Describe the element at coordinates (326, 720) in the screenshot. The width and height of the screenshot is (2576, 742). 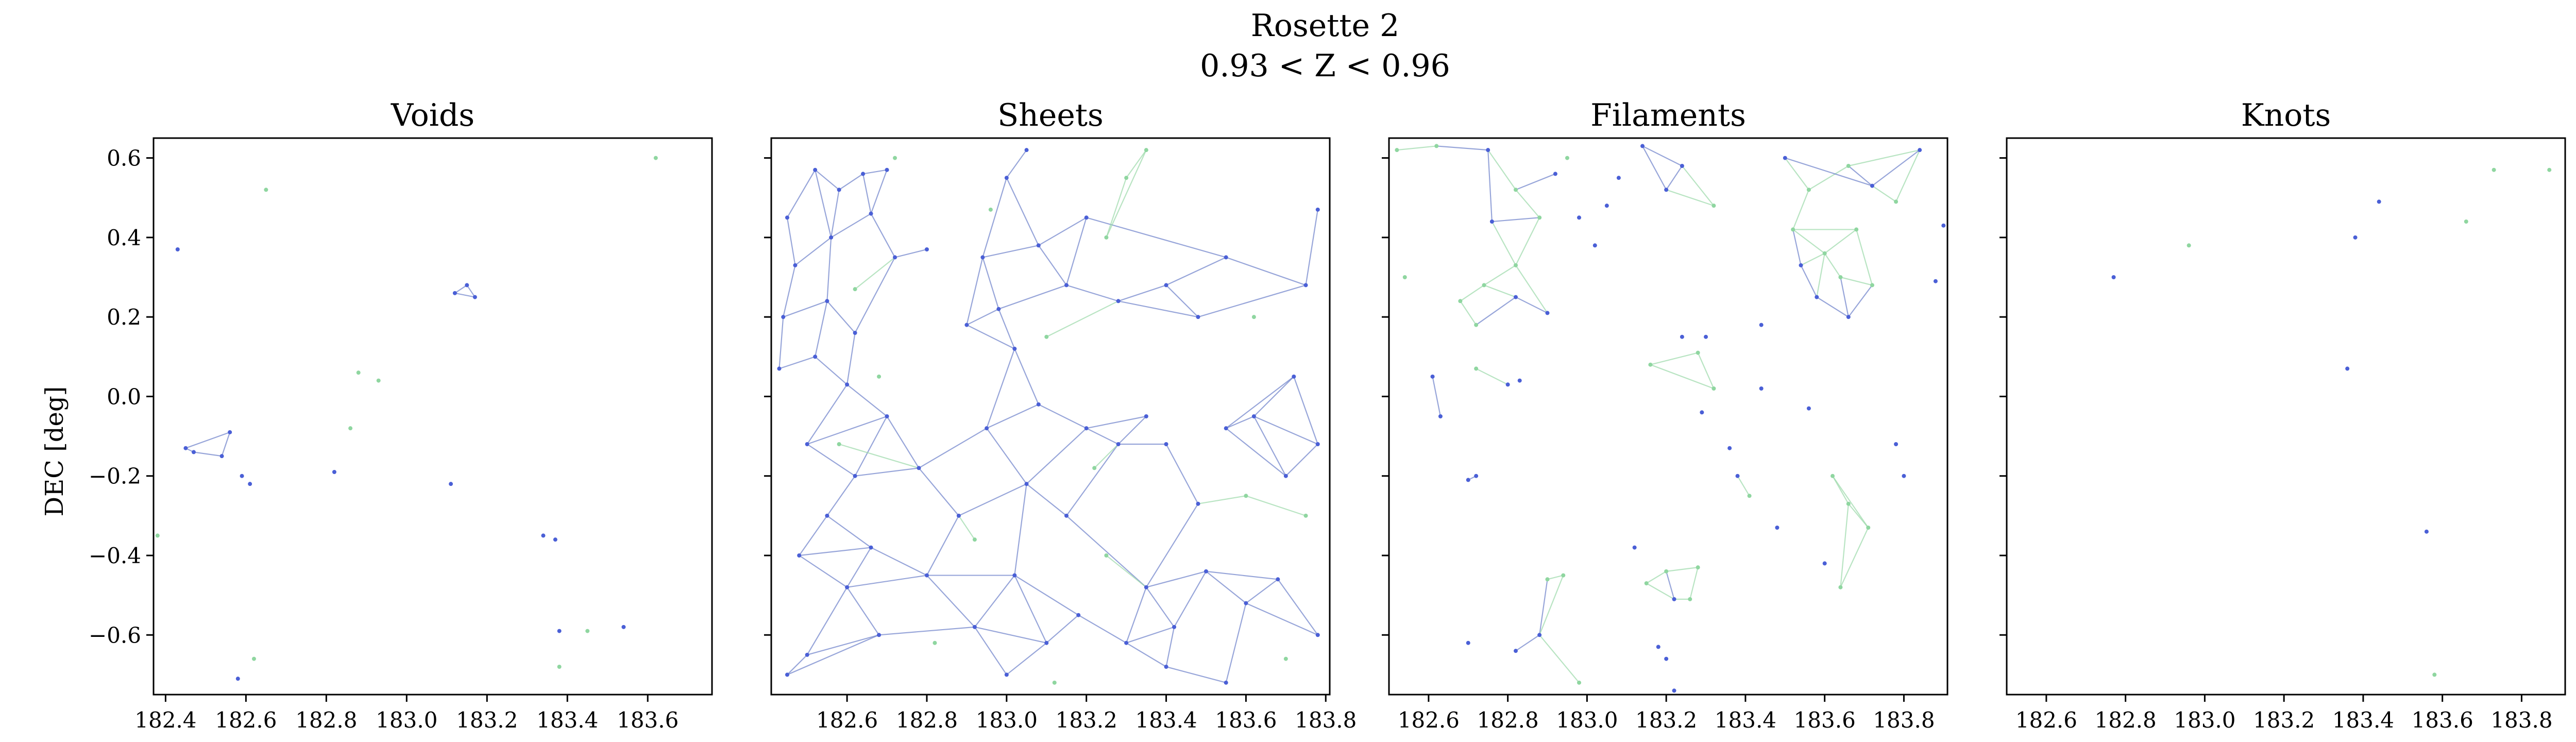
I see `x-tick-label: 182.8` at that location.